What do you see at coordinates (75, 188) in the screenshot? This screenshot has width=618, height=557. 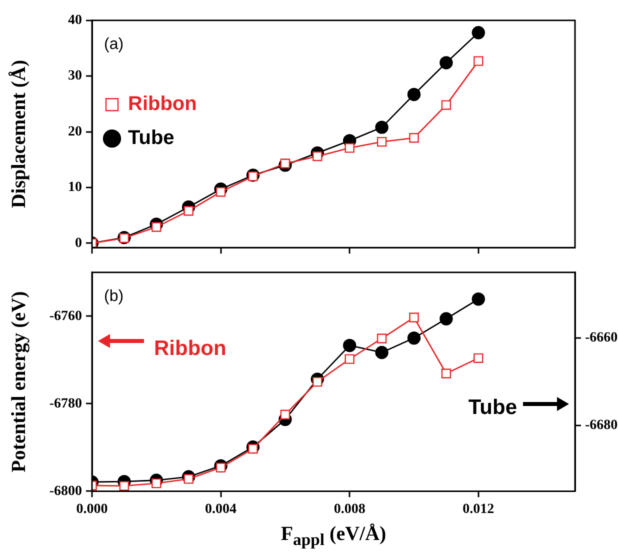 I see `y-tick-label: 10` at bounding box center [75, 188].